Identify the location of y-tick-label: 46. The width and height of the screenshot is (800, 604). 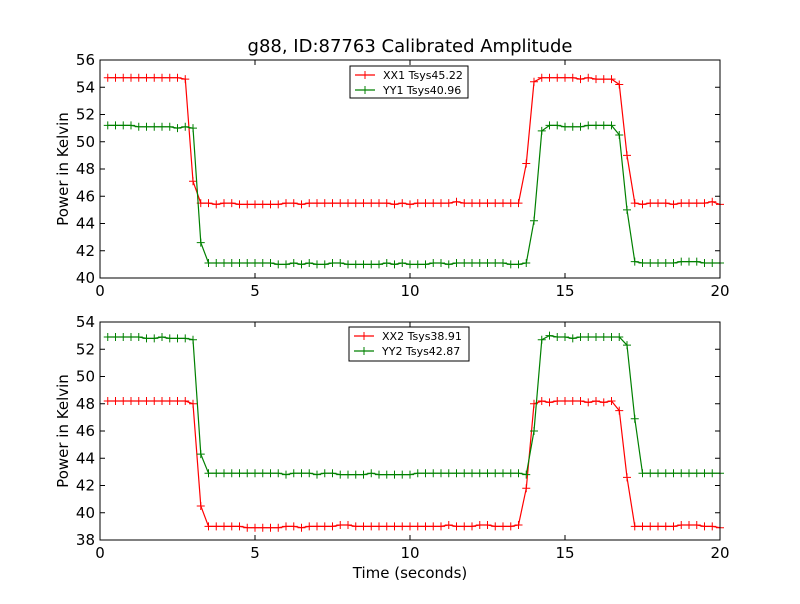
(85, 196).